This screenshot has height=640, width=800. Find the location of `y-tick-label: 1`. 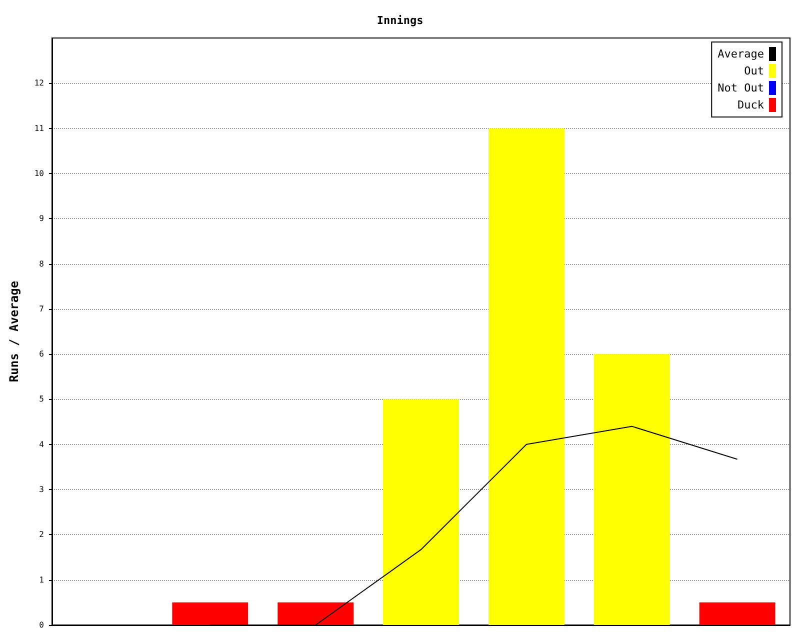

y-tick-label: 1 is located at coordinates (41, 579).